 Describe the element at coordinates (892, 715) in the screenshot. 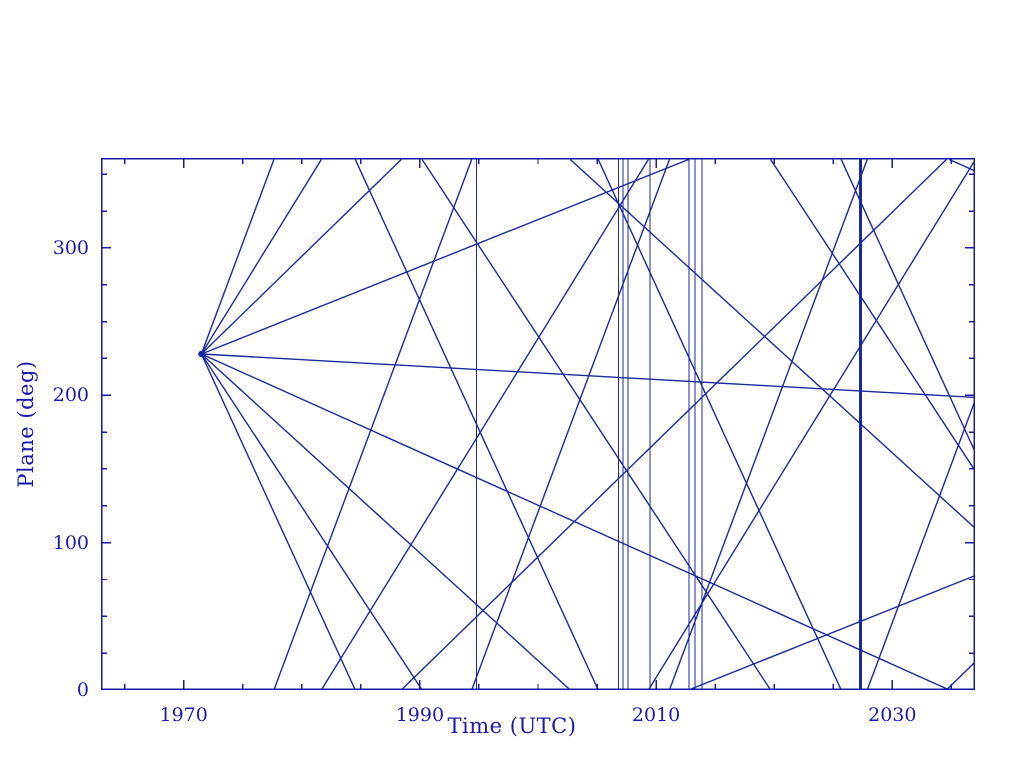

I see `x-tick-label: 2030` at that location.